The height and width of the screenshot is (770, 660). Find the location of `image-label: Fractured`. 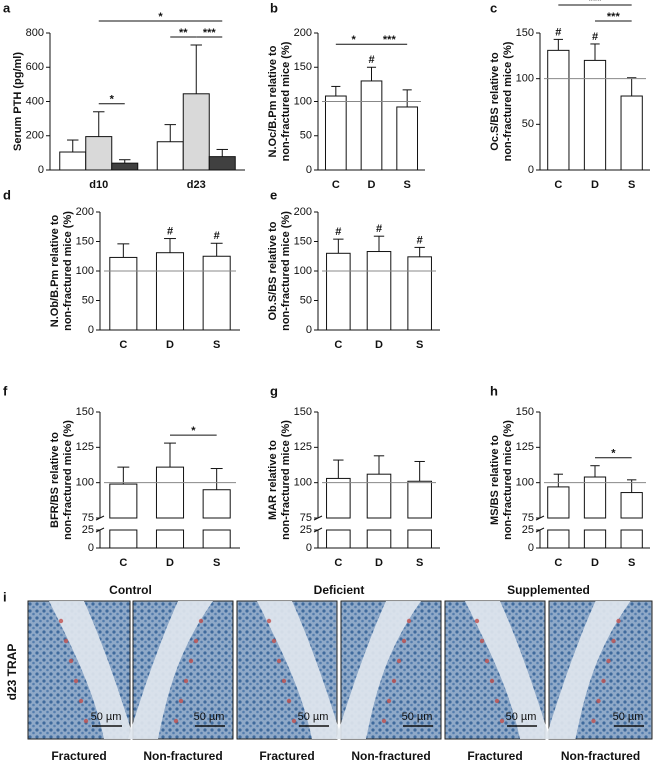

image-label: Fractured is located at coordinates (494, 756).